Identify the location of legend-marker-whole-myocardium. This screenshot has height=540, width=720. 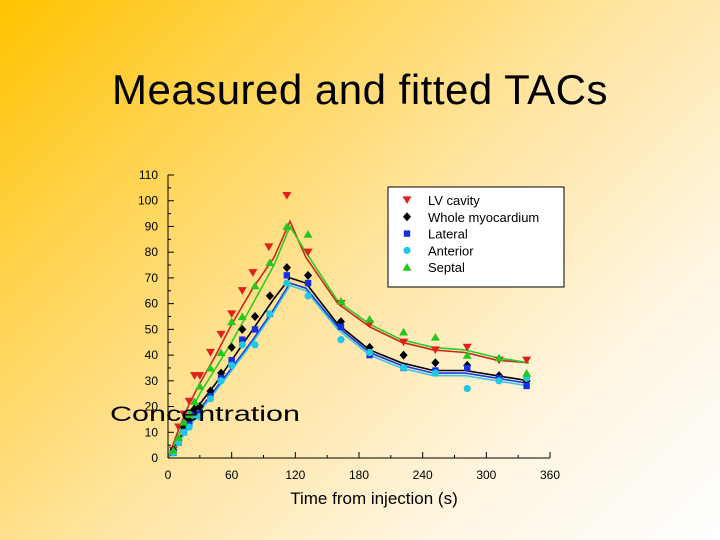
(407, 217).